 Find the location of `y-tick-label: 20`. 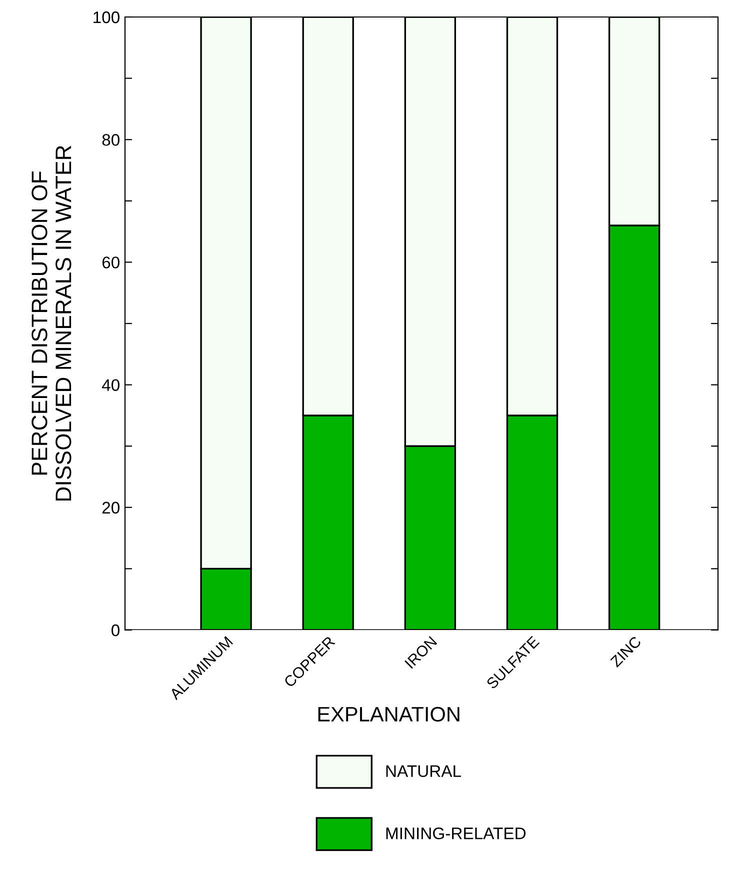

y-tick-label: 20 is located at coordinates (111, 508).